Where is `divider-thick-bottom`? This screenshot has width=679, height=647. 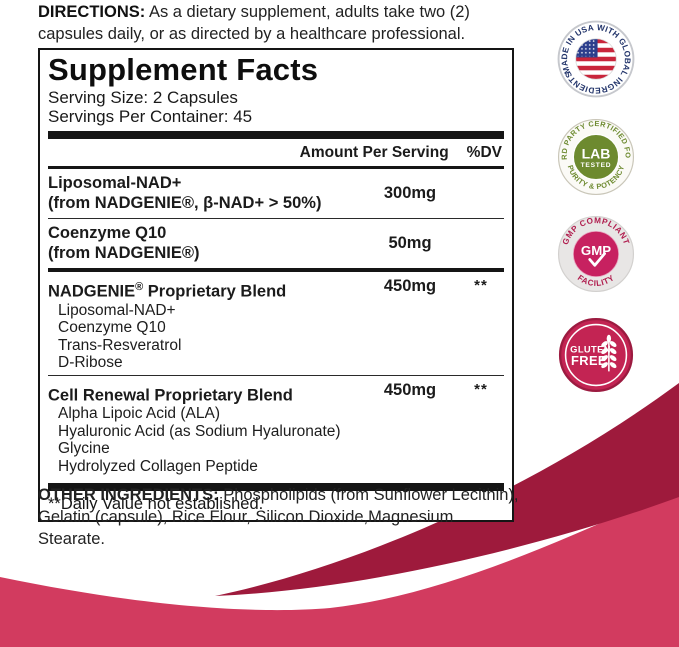
divider-thick-bottom is located at coordinates (276, 487).